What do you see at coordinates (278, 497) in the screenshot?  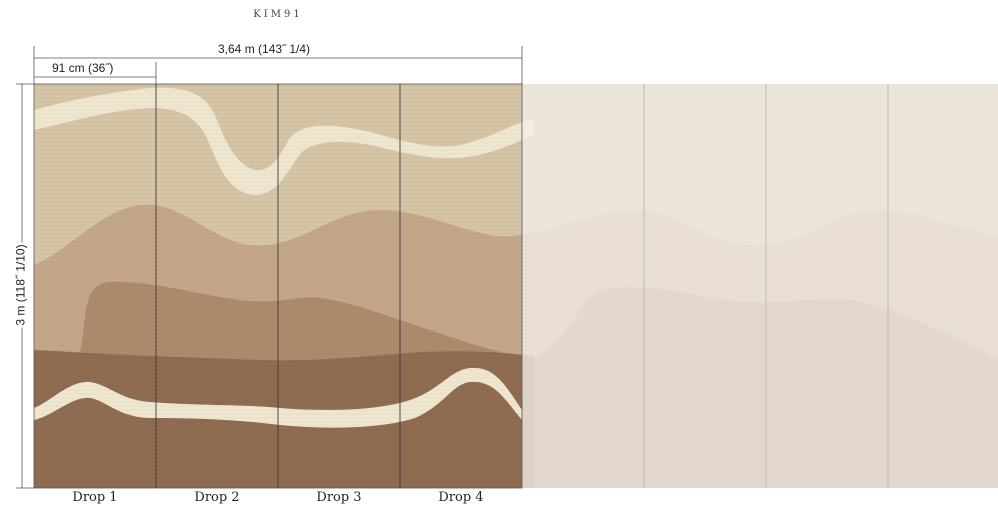 I see `drop-labels: Drop 1 Drop 2 Drop 3 Drop 4` at bounding box center [278, 497].